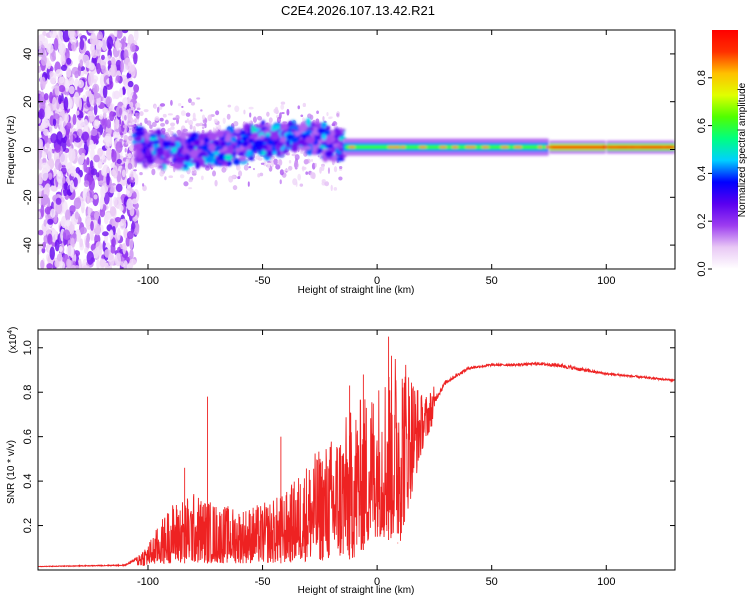 Image resolution: width=750 pixels, height=600 pixels. I want to click on colorbar-tick-label: 0.0, so click(702, 268).